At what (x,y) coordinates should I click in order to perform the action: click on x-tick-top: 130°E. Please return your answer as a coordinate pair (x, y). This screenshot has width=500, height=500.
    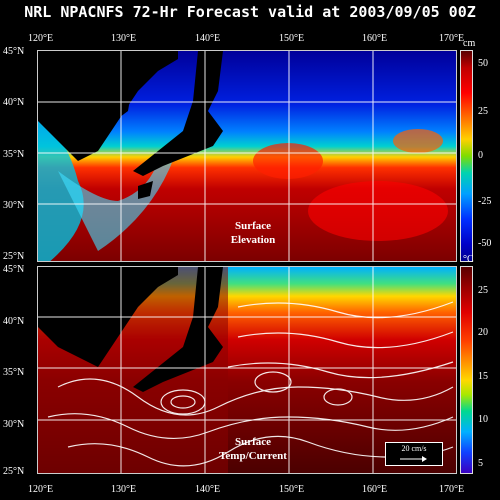
    Looking at the image, I should click on (124, 38).